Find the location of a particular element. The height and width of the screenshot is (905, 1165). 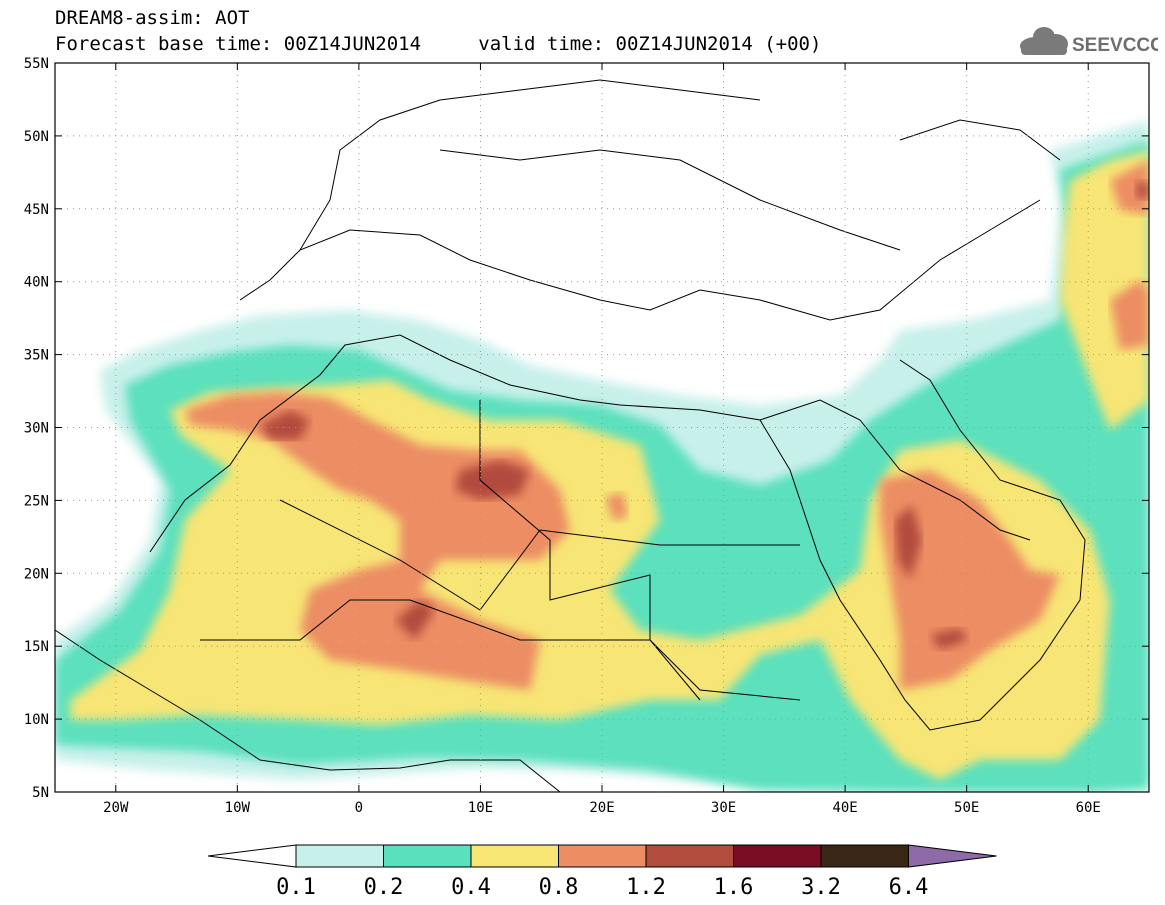

lat-tick-label: 20N is located at coordinates (36, 574).